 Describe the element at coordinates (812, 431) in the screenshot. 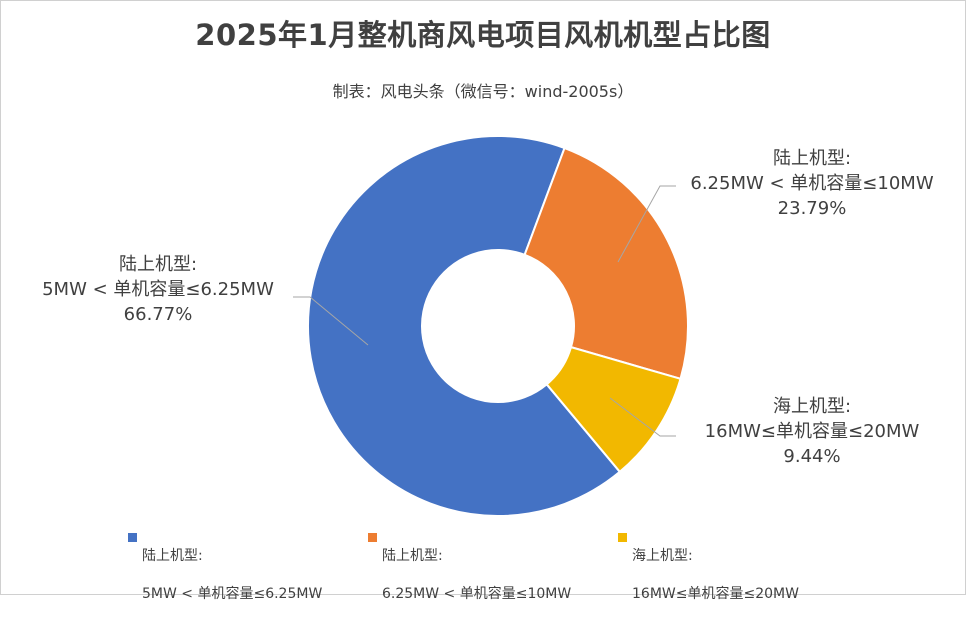

I see `data-label-range-offshore-16-20: 16MW≤单机容量≤20MW` at that location.